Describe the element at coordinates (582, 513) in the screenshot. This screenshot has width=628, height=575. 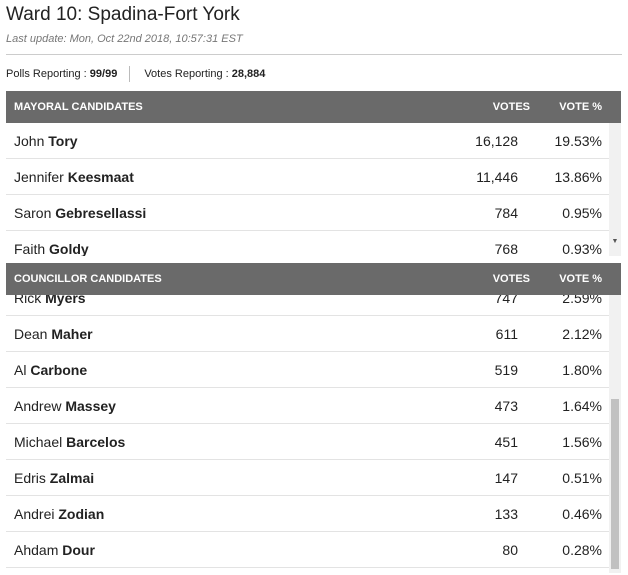
I see `candidate-vote-percent: 0.46%` at that location.